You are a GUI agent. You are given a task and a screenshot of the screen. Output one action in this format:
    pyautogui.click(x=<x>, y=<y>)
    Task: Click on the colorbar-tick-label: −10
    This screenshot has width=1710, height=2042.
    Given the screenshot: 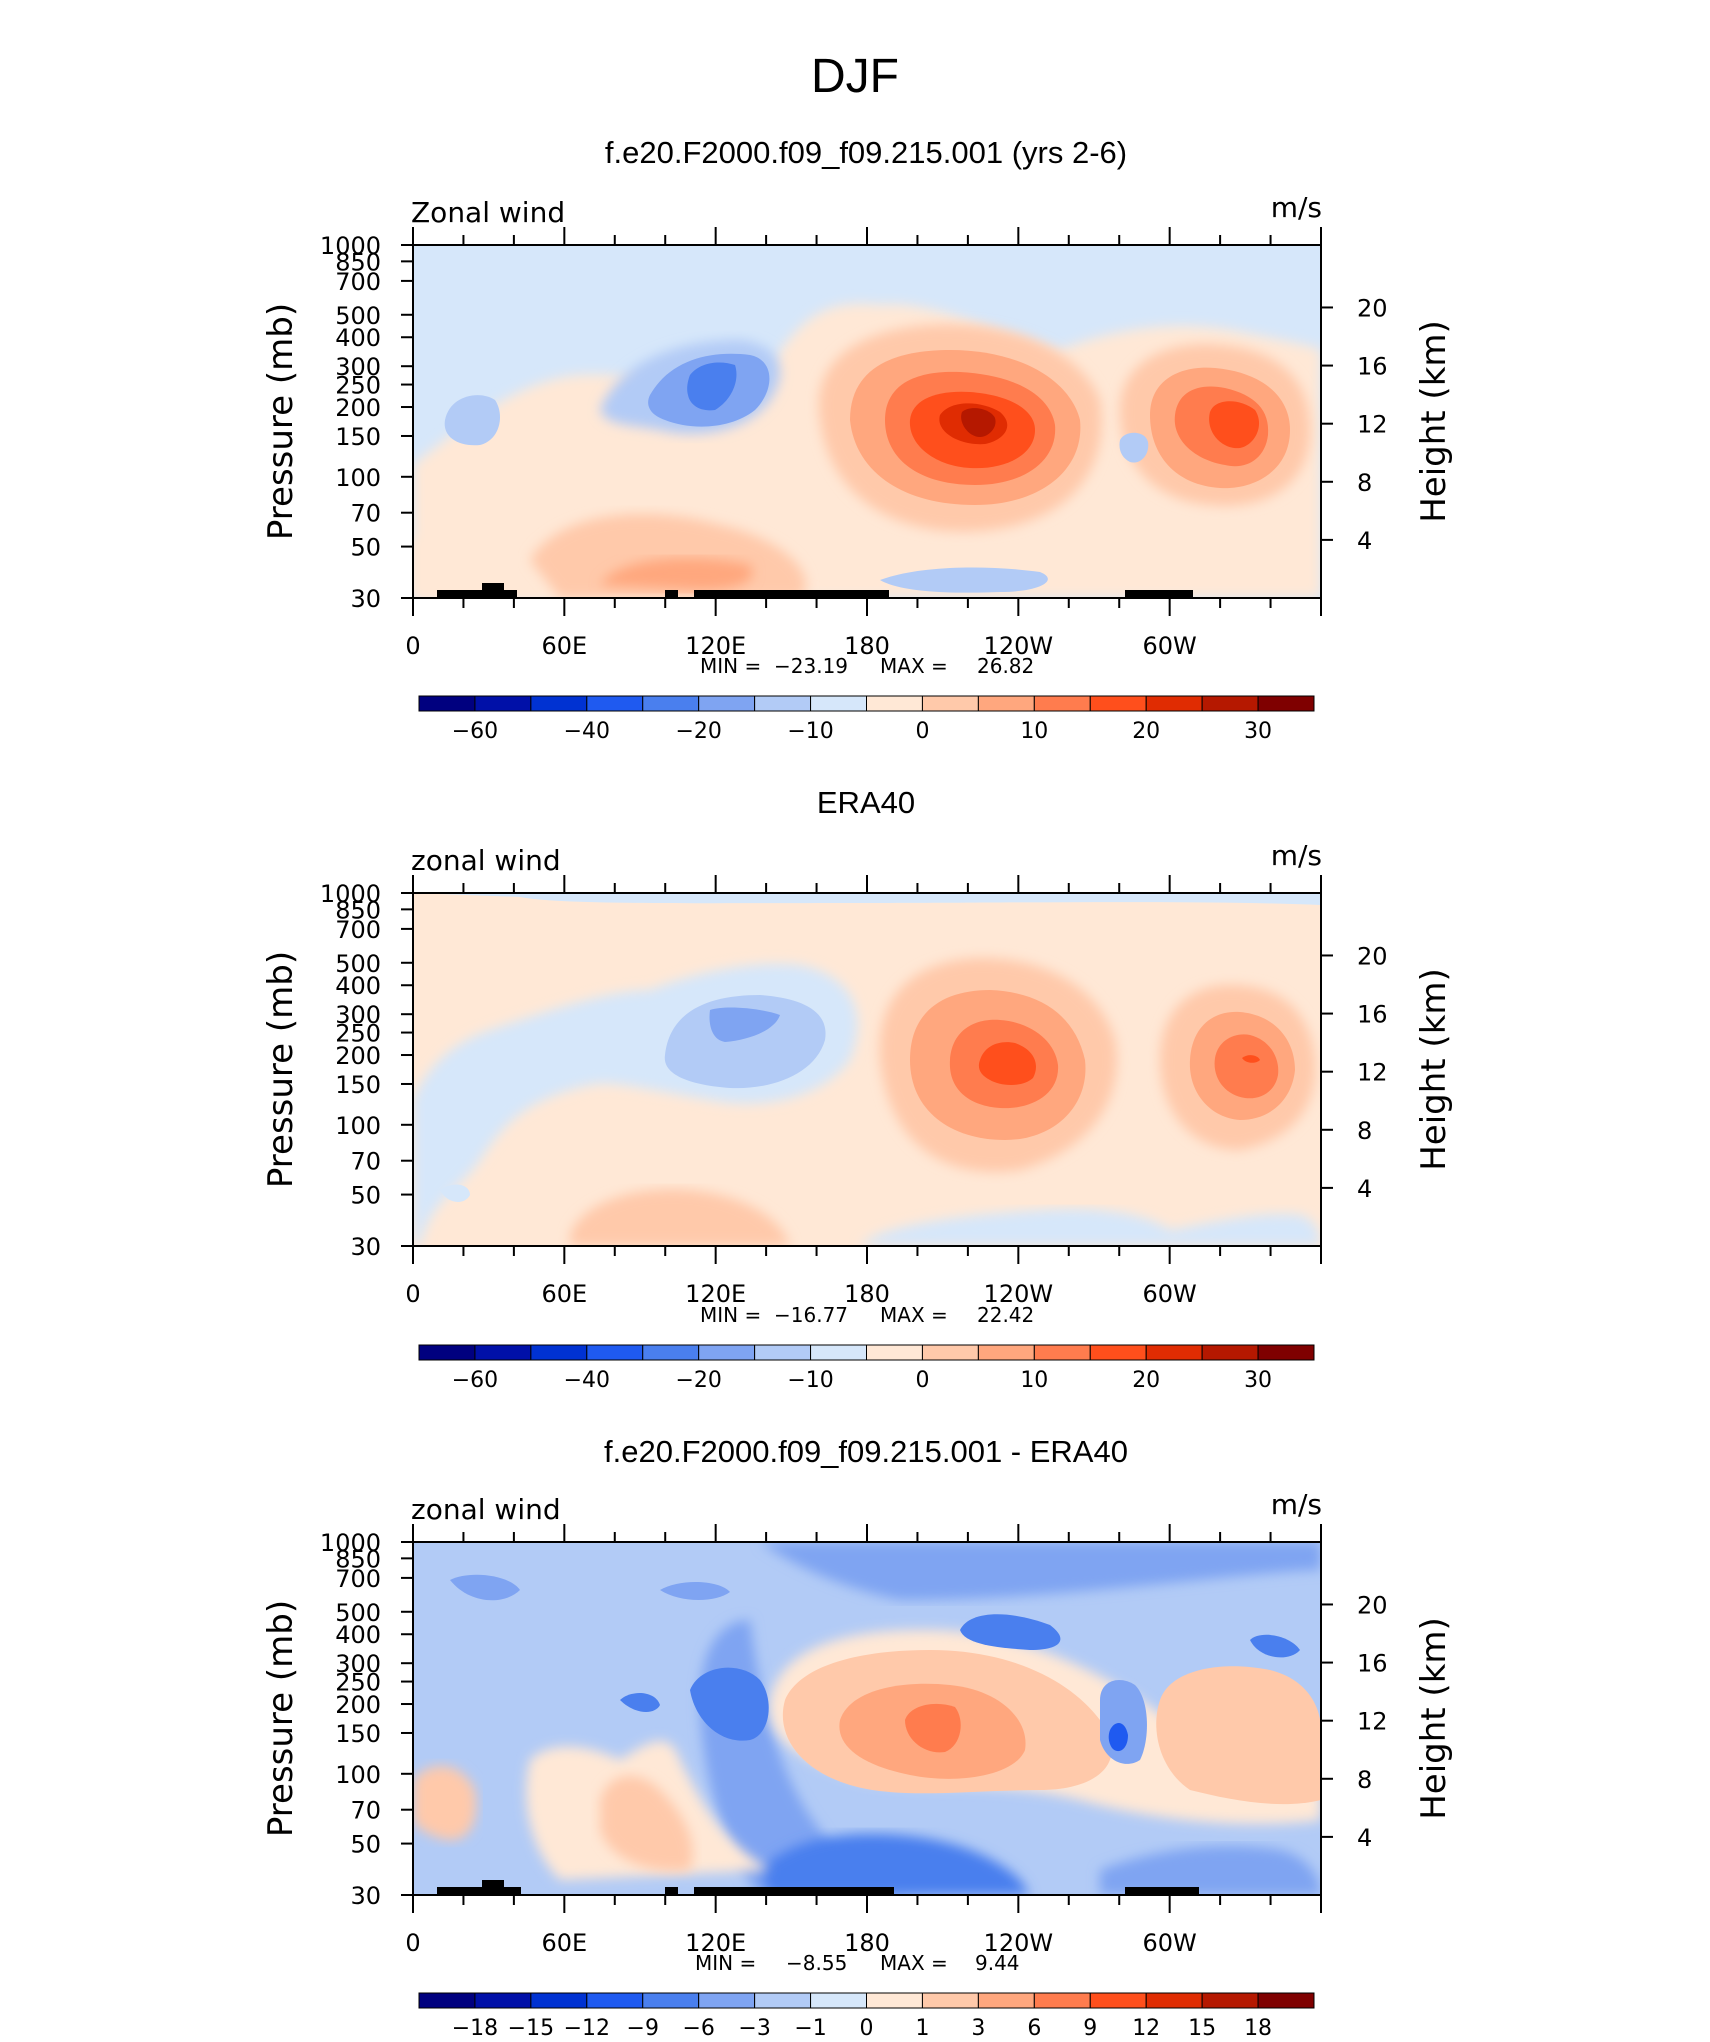 What is the action you would take?
    pyautogui.click(x=810, y=731)
    